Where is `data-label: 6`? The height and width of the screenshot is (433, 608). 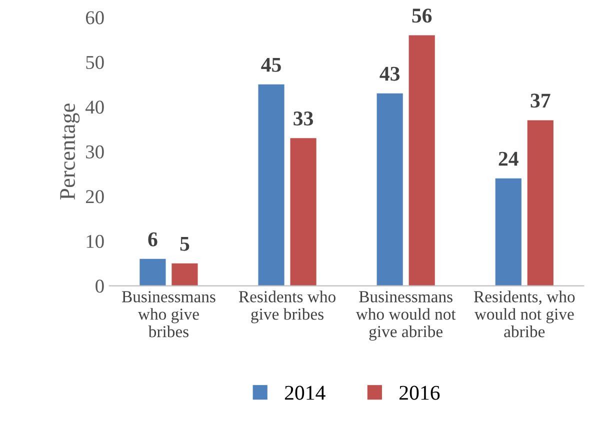 data-label: 6 is located at coordinates (153, 239).